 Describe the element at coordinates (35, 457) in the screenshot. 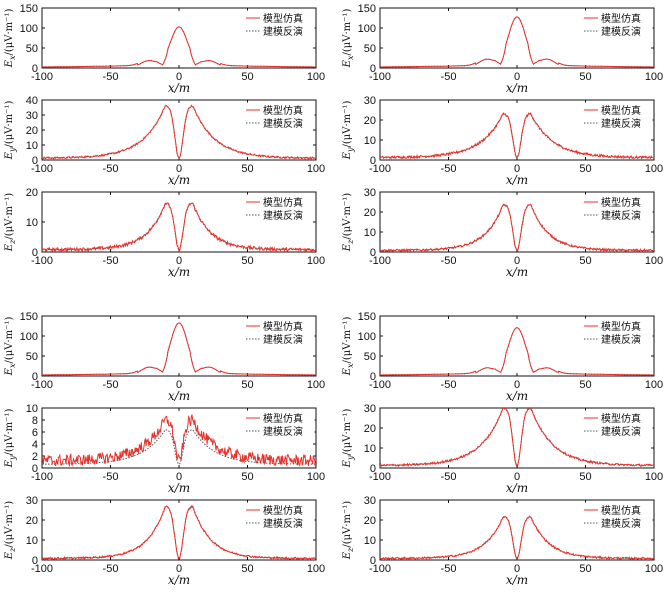

I see `y-tick-label: 2` at that location.